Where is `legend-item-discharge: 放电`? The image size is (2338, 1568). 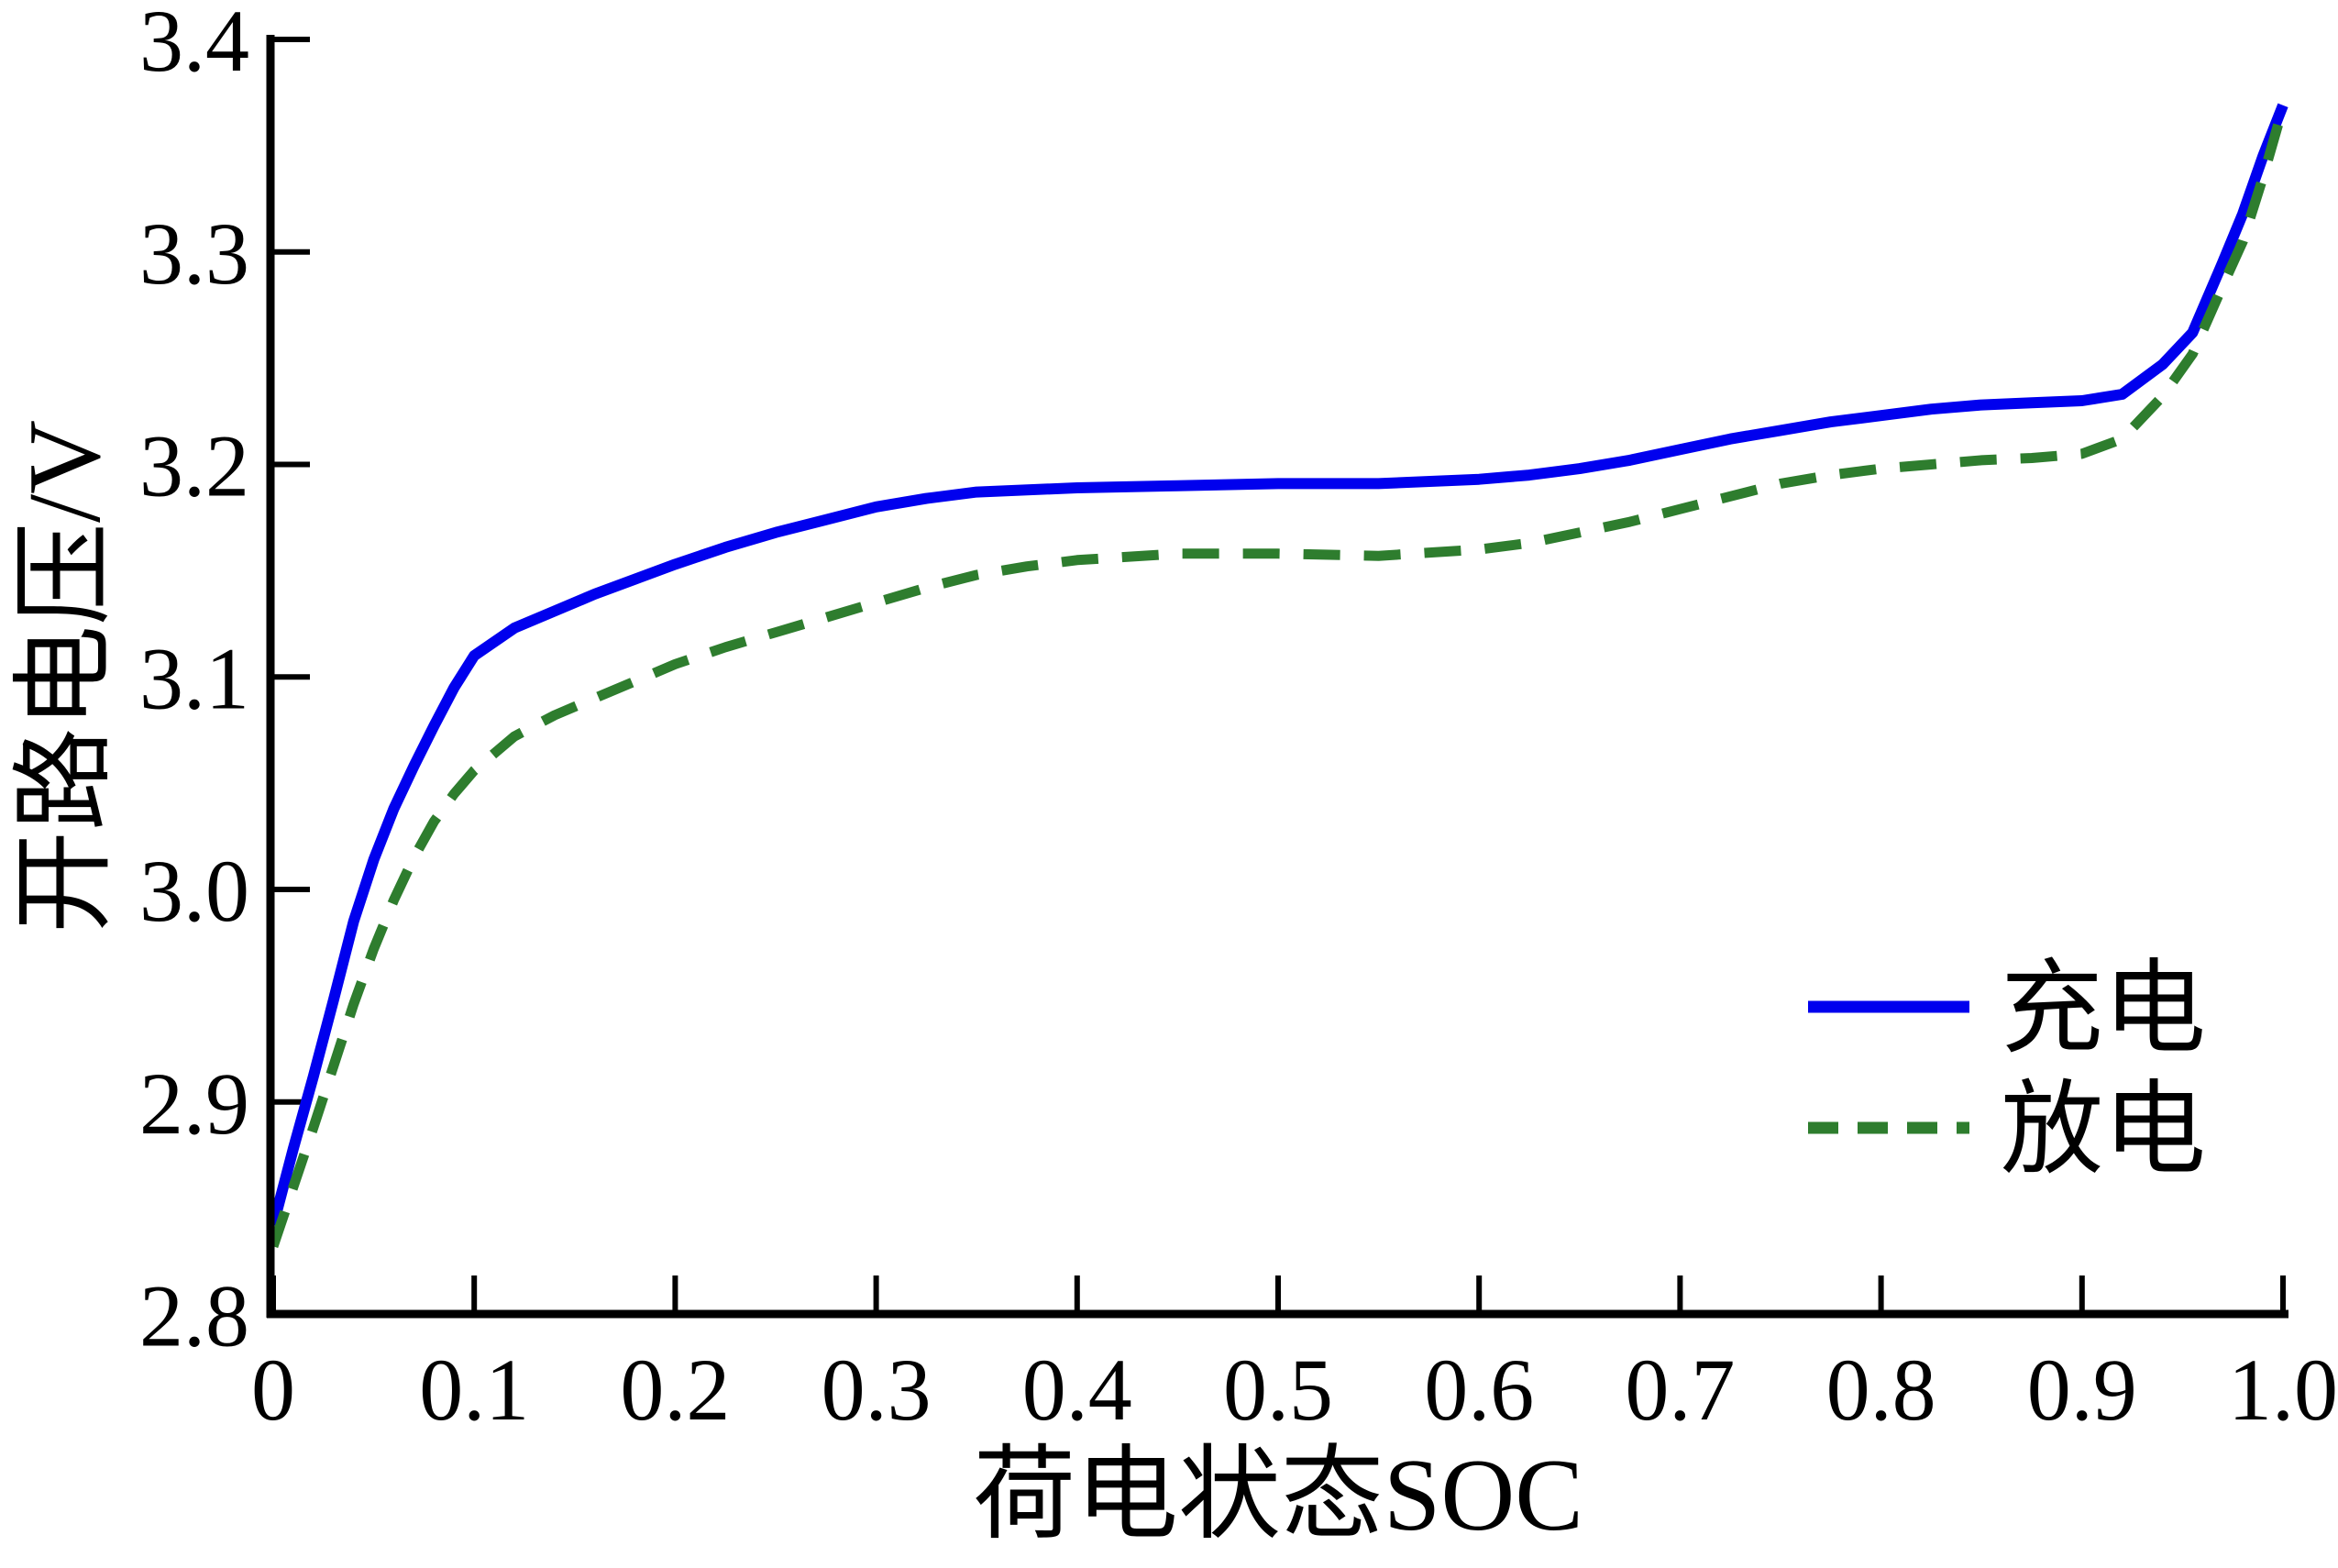 legend-item-discharge: 放电 is located at coordinates (2007, 1131).